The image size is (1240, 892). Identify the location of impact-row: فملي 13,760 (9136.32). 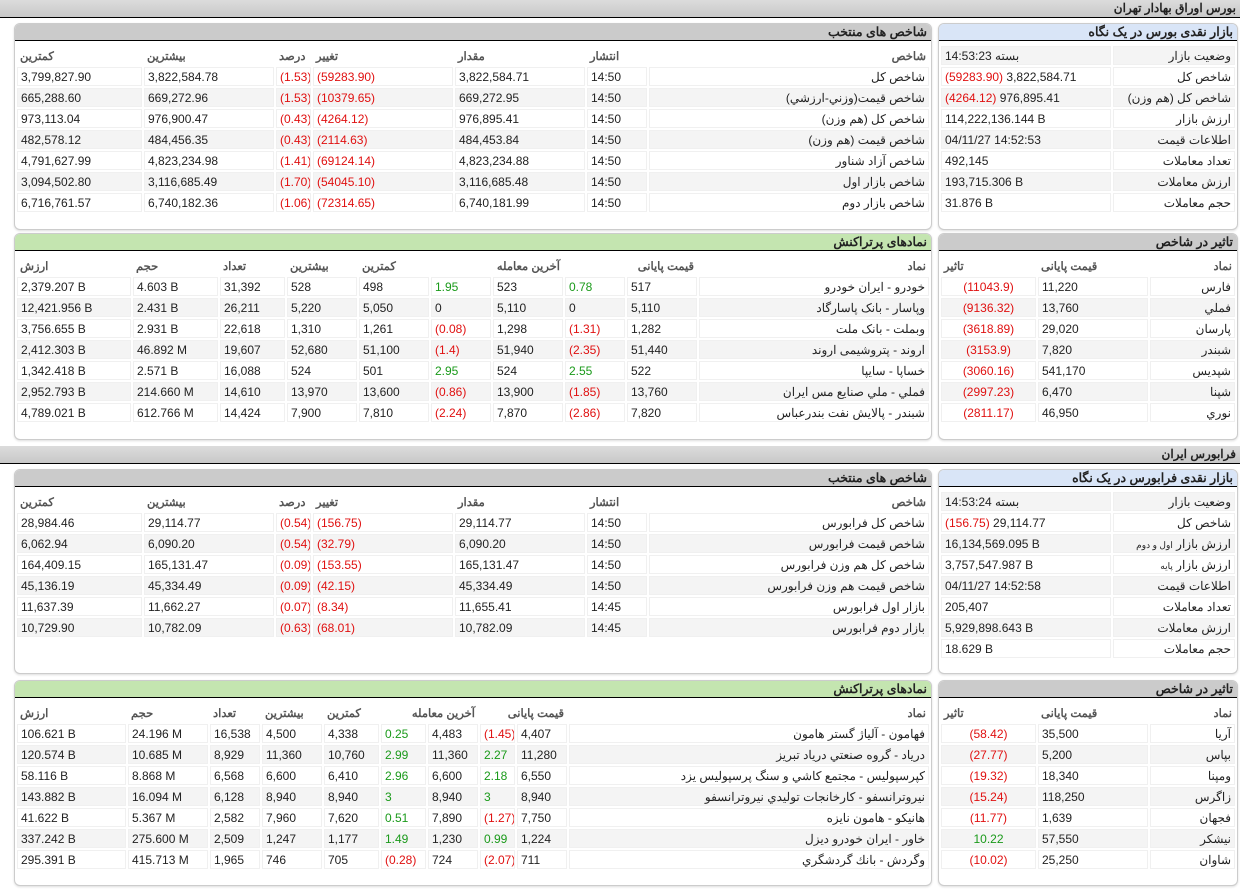
(1088, 307).